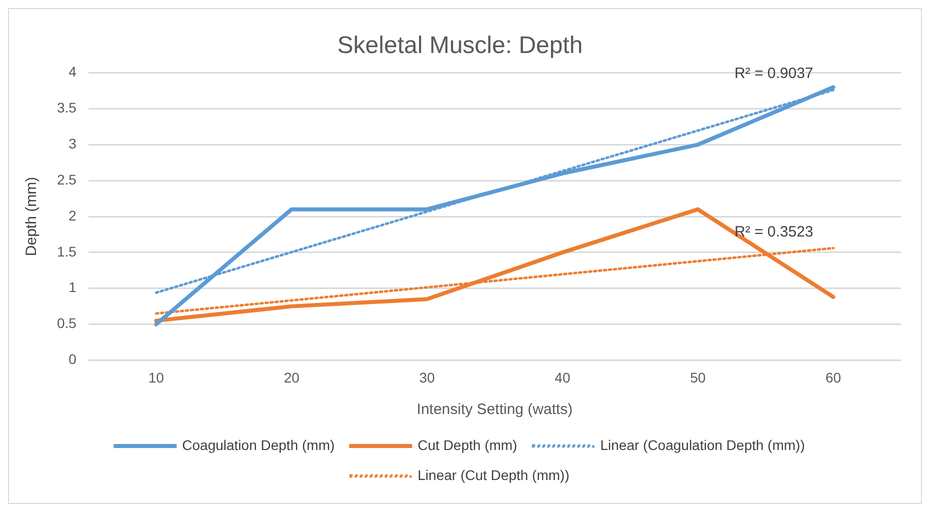 This screenshot has width=930, height=512. What do you see at coordinates (698, 377) in the screenshot?
I see `x-tick-label: 50` at bounding box center [698, 377].